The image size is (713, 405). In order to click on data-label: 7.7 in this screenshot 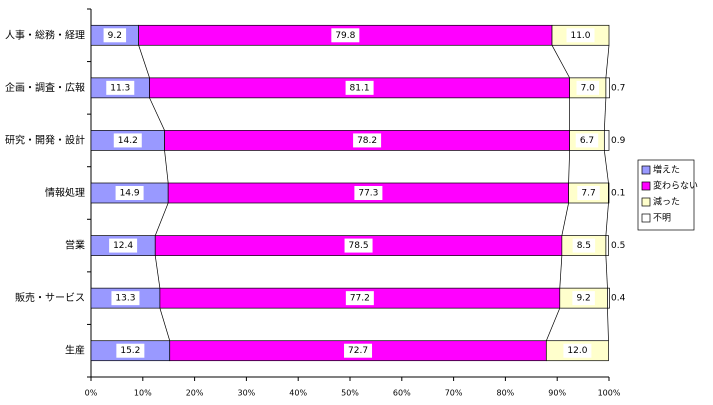, I will do `click(588, 194)`.